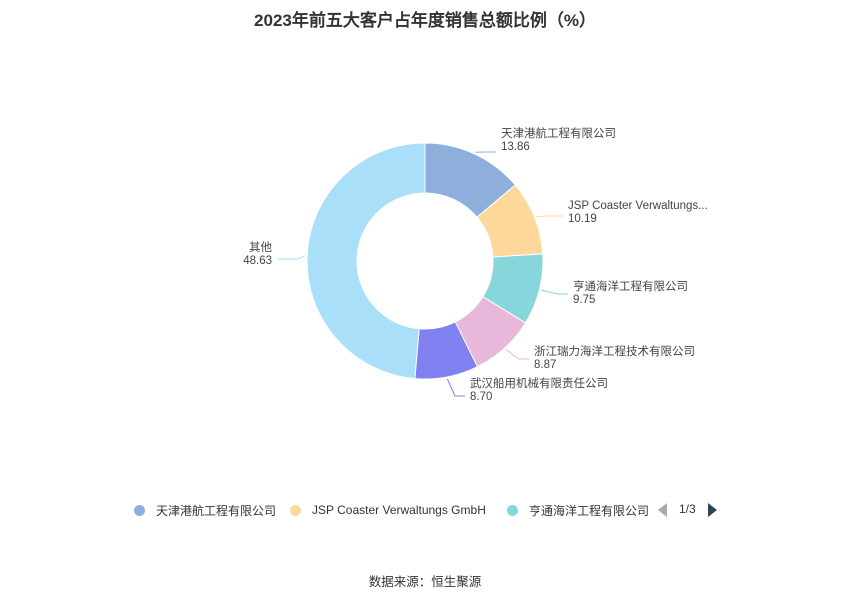  Describe the element at coordinates (399, 510) in the screenshot. I see `legend-label-1: JSP Coaster Verwaltungs GmbH` at that location.